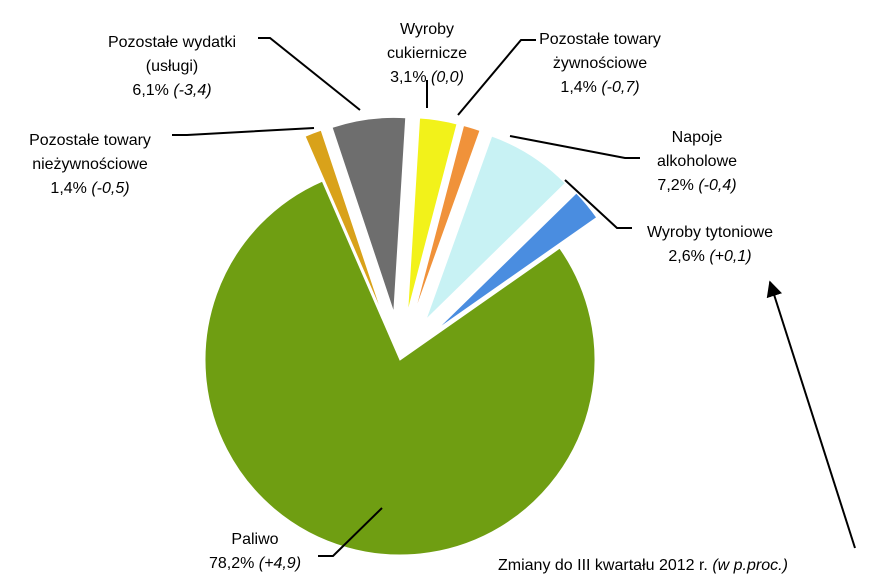 Image resolution: width=882 pixels, height=577 pixels. I want to click on change-label: (+0,1), so click(730, 256).